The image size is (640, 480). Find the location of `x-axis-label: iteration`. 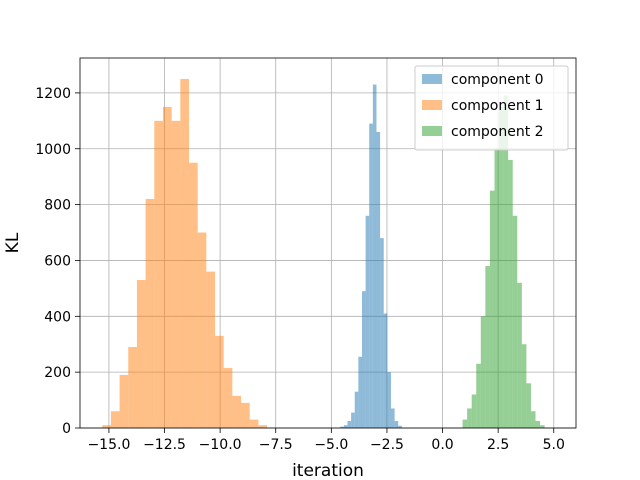

x-axis-label: iteration is located at coordinates (328, 470).